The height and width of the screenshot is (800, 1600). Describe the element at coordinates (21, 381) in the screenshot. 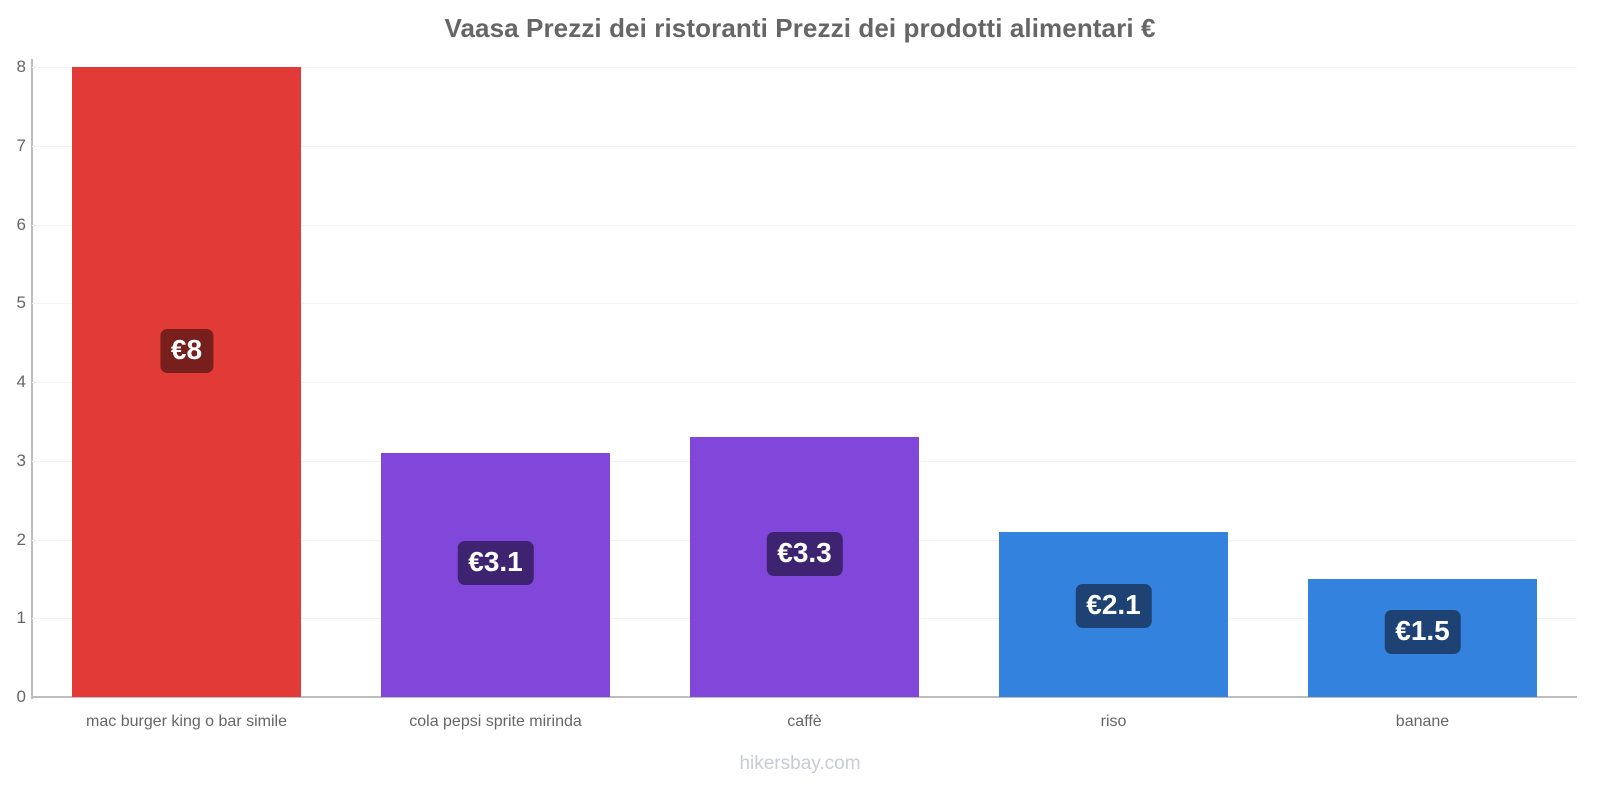

I see `y-tick-label: 4` at that location.